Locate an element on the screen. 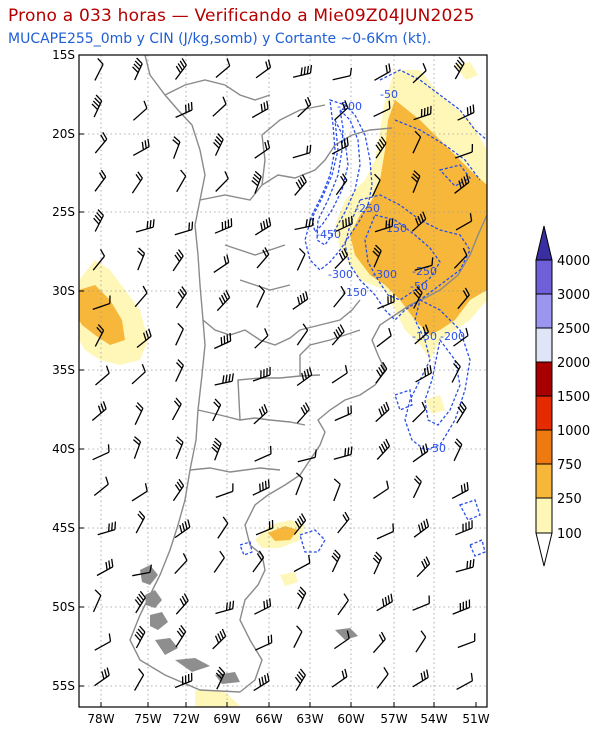  lon-label: 51W is located at coordinates (475, 719).